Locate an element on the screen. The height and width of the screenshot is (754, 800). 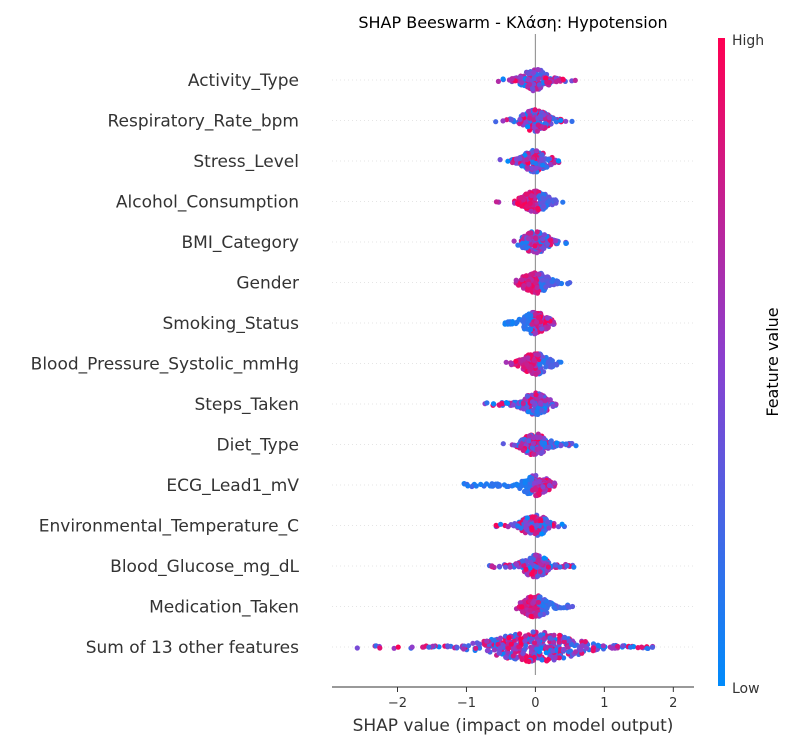
x-tick-label: −1 is located at coordinates (466, 703).